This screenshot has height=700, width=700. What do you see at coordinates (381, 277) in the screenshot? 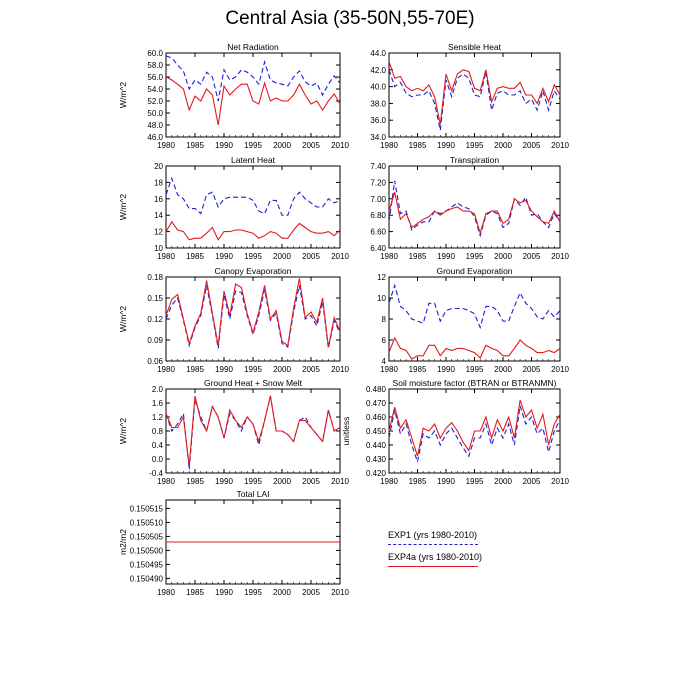
I see `y-tick-label: 12` at bounding box center [381, 277].